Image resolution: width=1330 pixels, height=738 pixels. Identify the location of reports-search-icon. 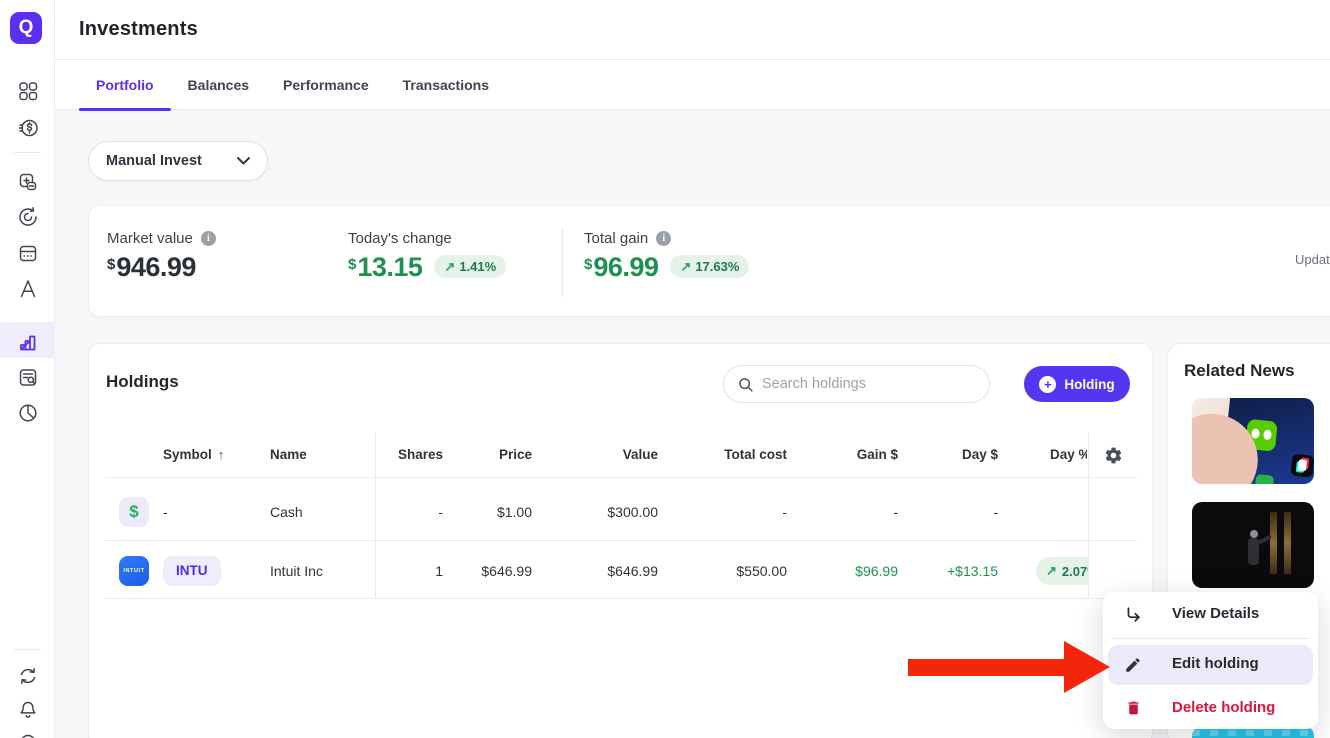
(27, 377).